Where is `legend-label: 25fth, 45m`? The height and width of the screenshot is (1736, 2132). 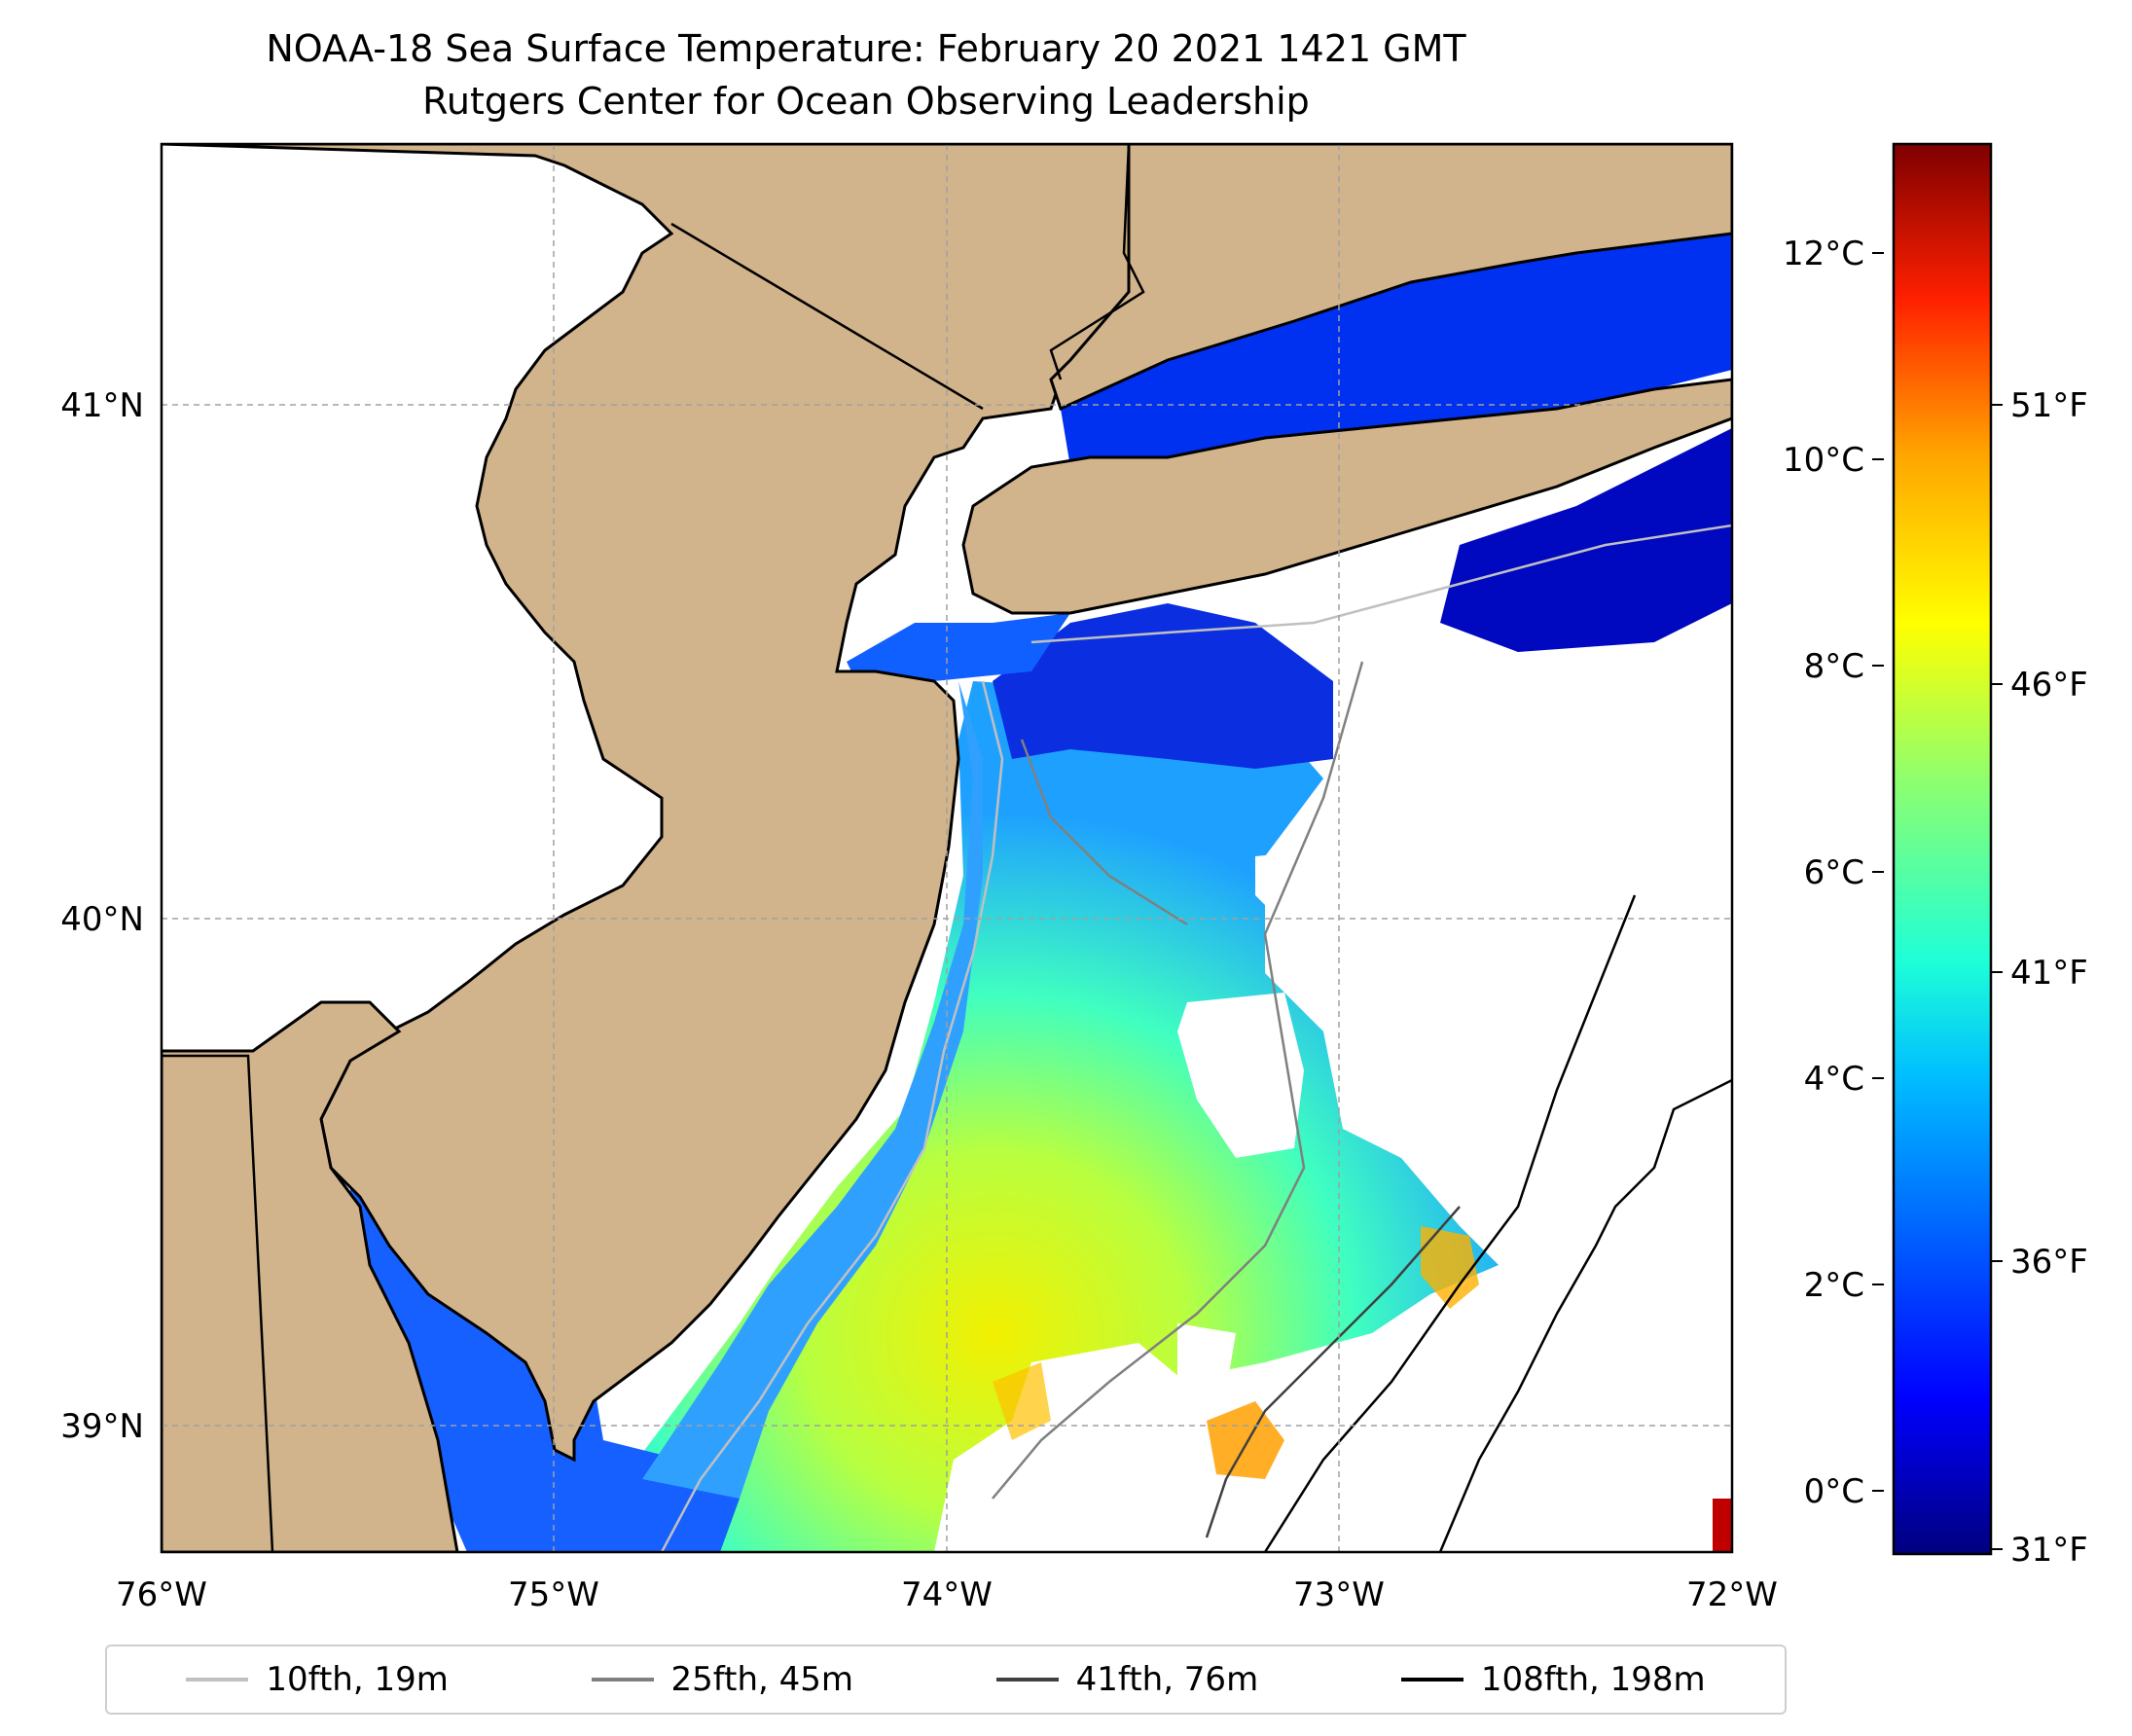
legend-label: 25fth, 45m is located at coordinates (762, 1680).